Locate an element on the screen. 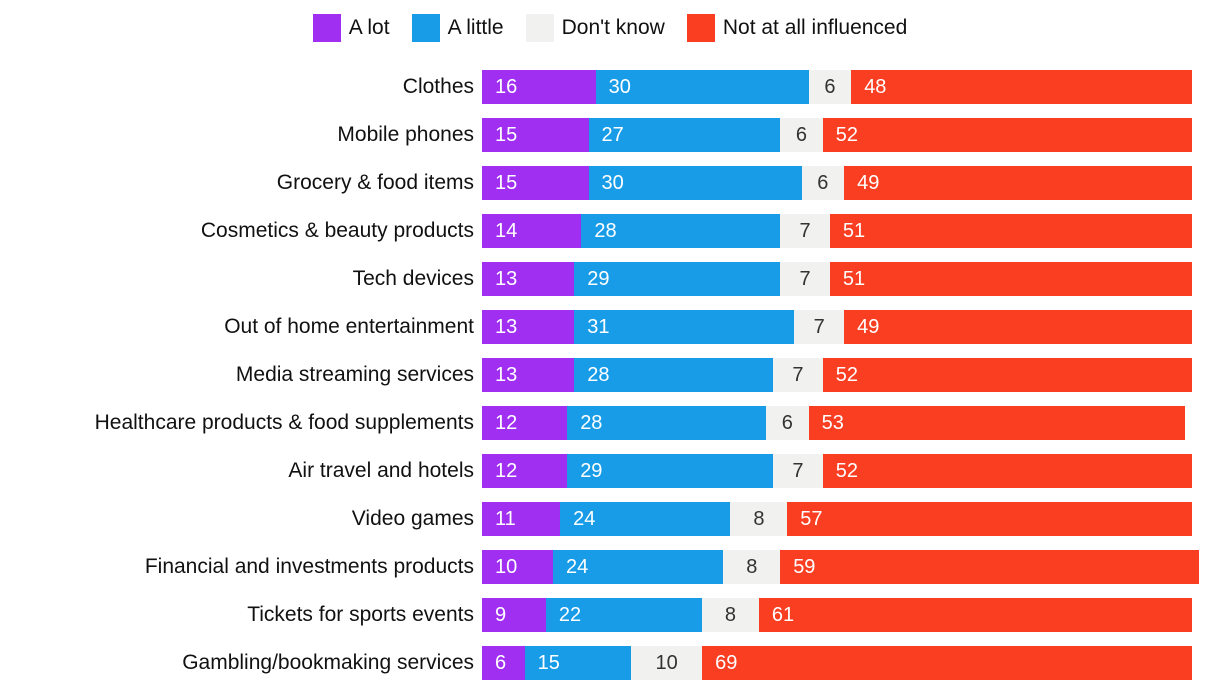 This screenshot has height=696, width=1220. bar-segment: 57 is located at coordinates (989, 519).